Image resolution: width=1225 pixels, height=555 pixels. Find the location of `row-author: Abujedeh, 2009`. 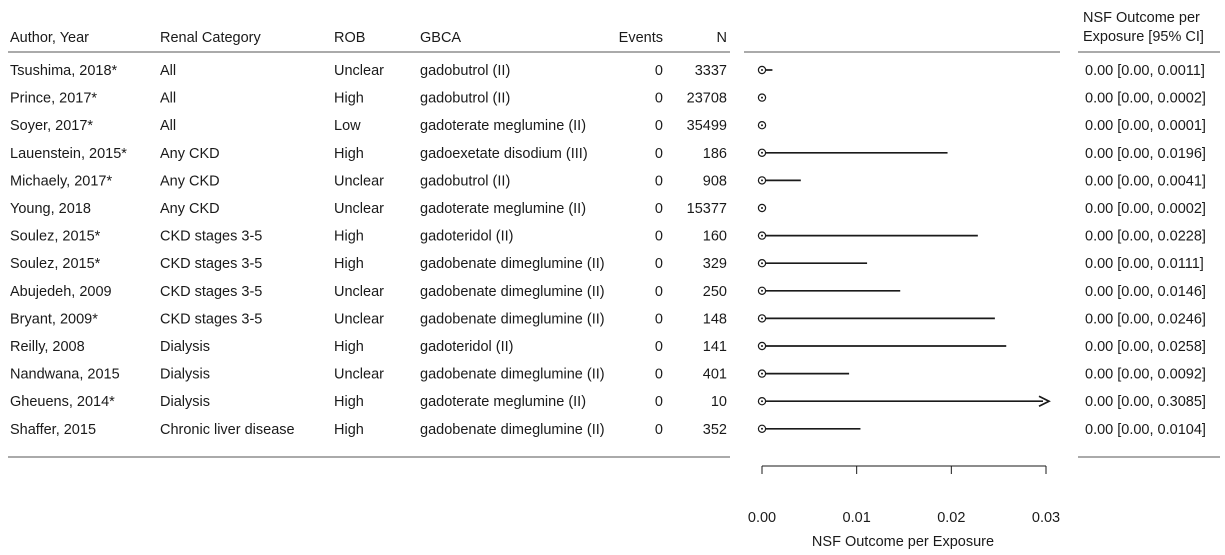

row-author: Abujedeh, 2009 is located at coordinates (61, 292).